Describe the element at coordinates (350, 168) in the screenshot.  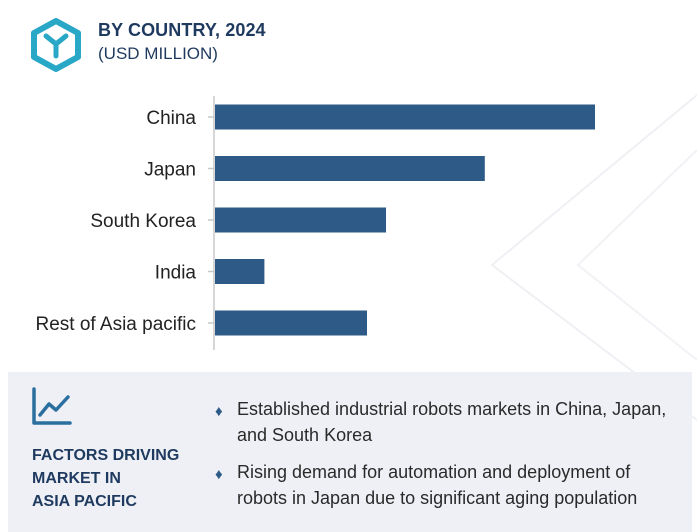
I see `bar-japan` at that location.